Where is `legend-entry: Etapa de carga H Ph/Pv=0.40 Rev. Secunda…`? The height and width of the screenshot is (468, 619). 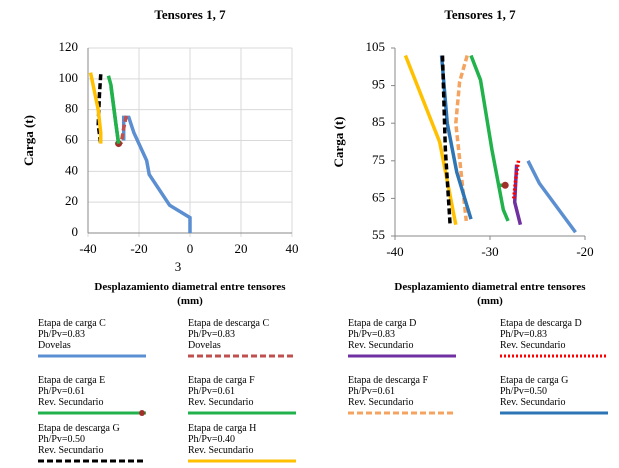
legend-entry: Etapa de carga H Ph/Pv=0.40 Rev. Secunda… is located at coordinates (250, 444).